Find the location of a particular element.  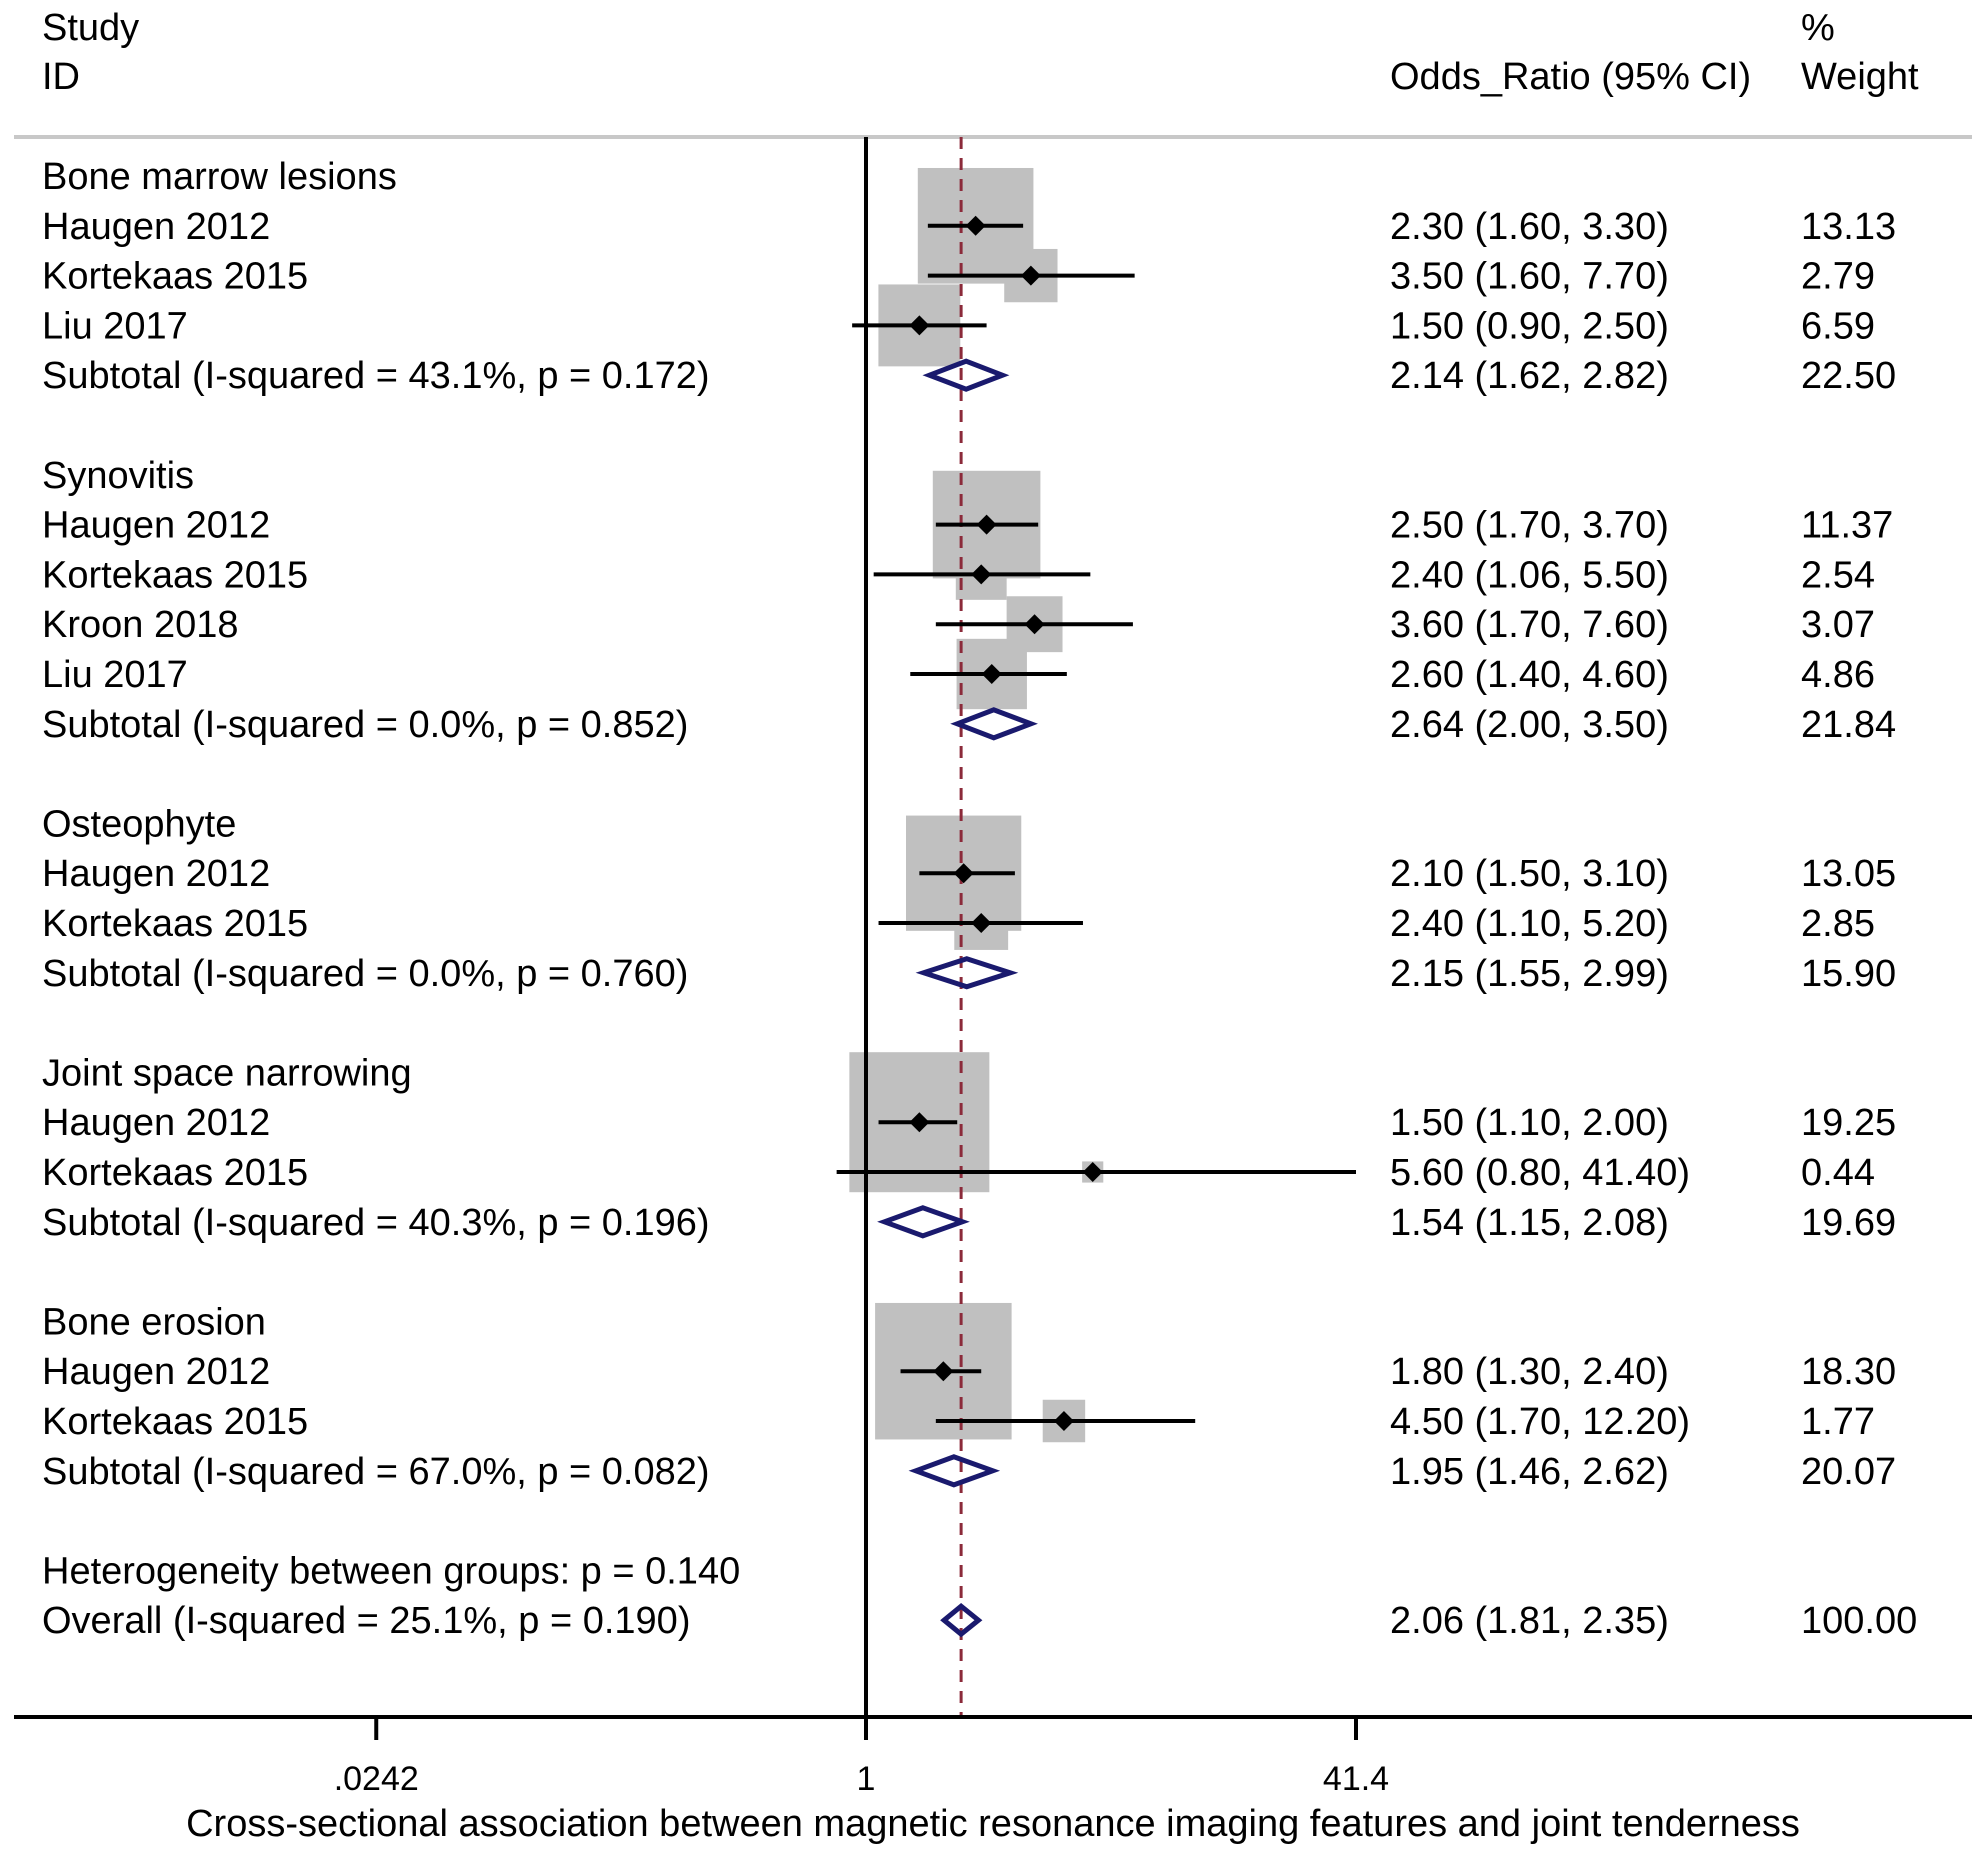

study-weight: 4.86 is located at coordinates (1838, 675).